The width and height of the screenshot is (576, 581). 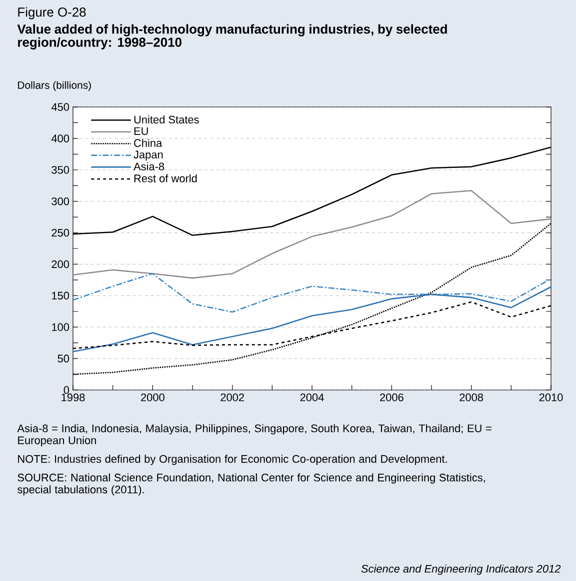 What do you see at coordinates (64, 358) in the screenshot?
I see `y-tick-label: 50` at bounding box center [64, 358].